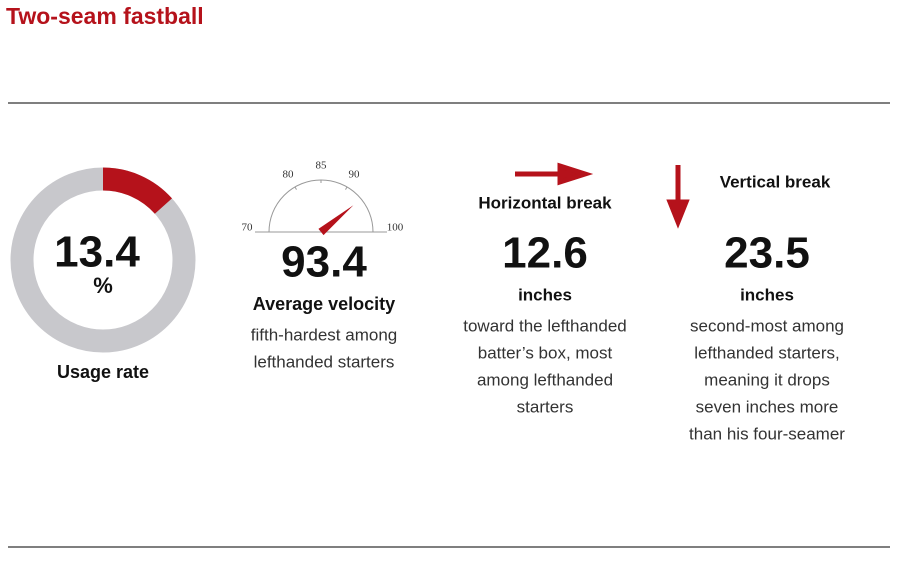 The image size is (900, 563). Describe the element at coordinates (545, 253) in the screenshot. I see `stat-value: 12.6` at that location.